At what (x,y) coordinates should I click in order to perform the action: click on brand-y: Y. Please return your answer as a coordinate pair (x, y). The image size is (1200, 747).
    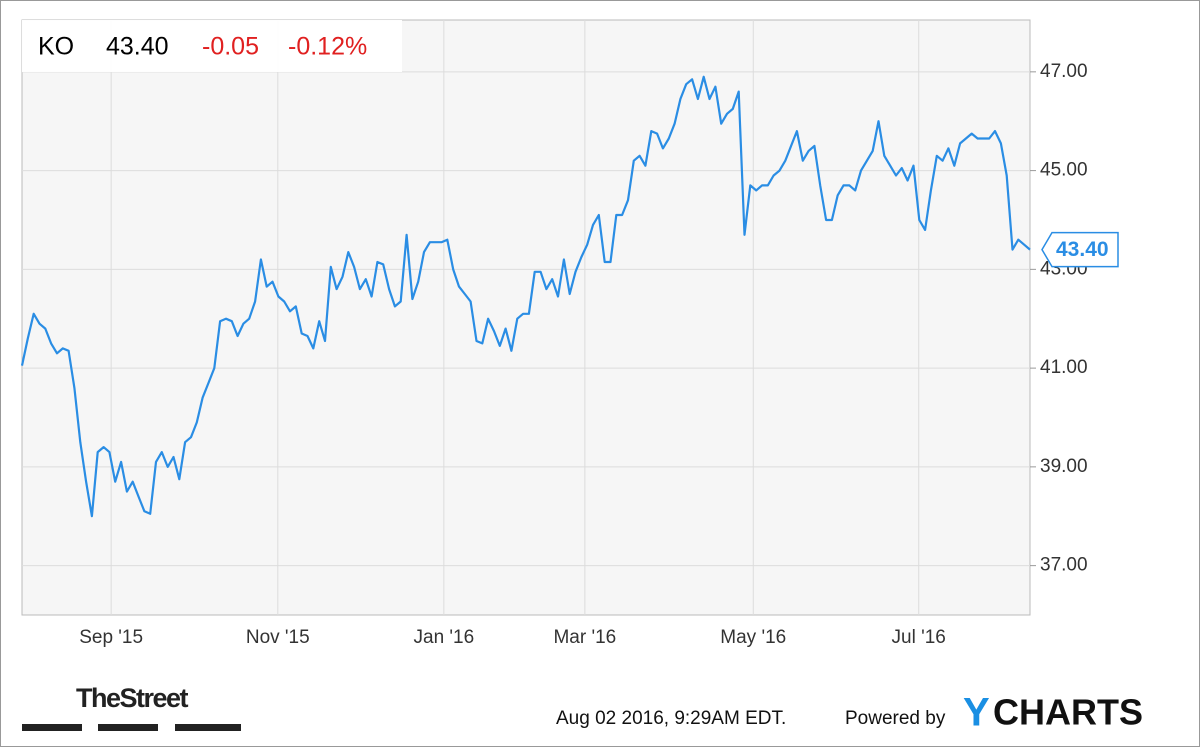
    Looking at the image, I should click on (976, 713).